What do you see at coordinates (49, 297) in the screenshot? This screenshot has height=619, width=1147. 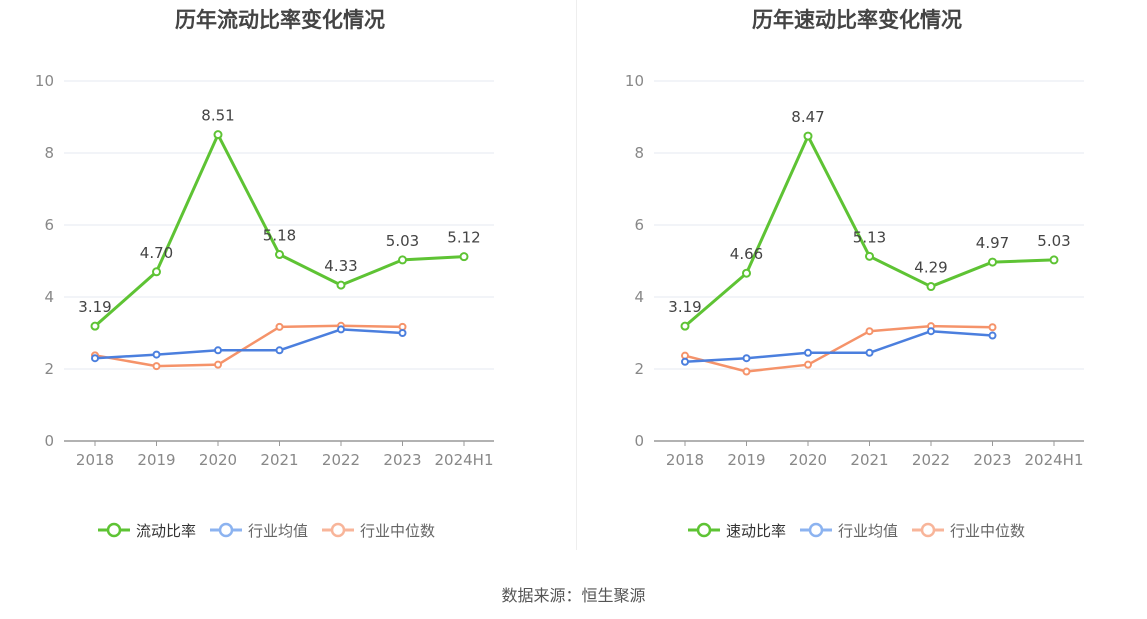 I see `y-tick-label: 4` at bounding box center [49, 297].